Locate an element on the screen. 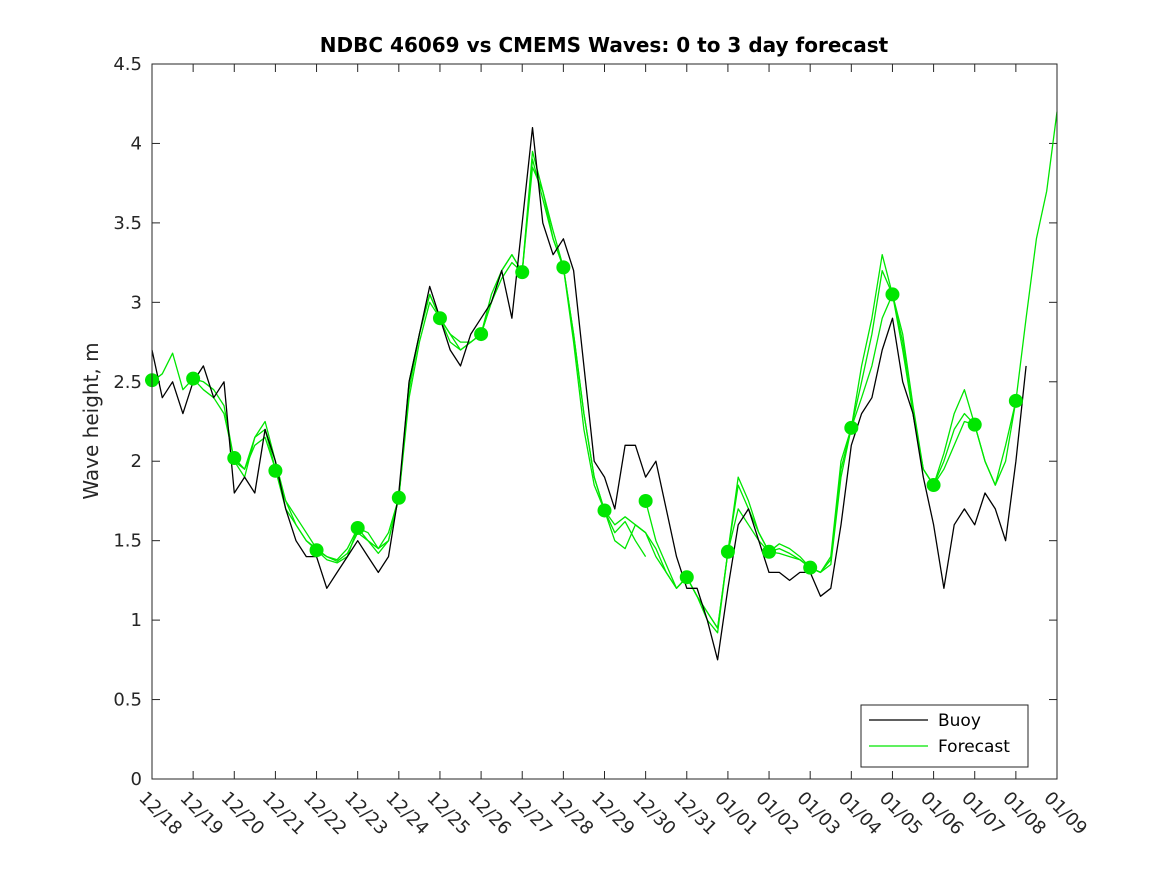  x-tick-label: 12/18 is located at coordinates (160, 814).